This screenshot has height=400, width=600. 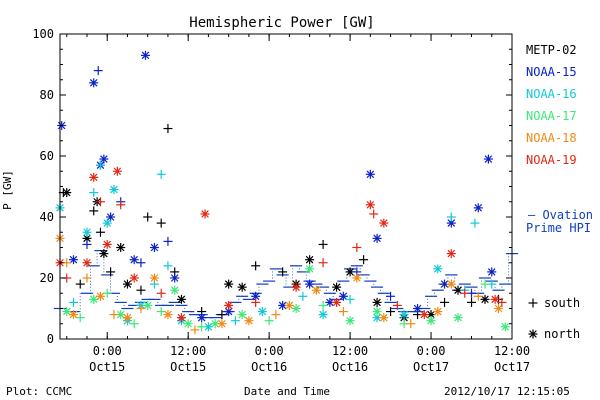 What do you see at coordinates (47, 95) in the screenshot?
I see `y-tick-label: 80` at bounding box center [47, 95].